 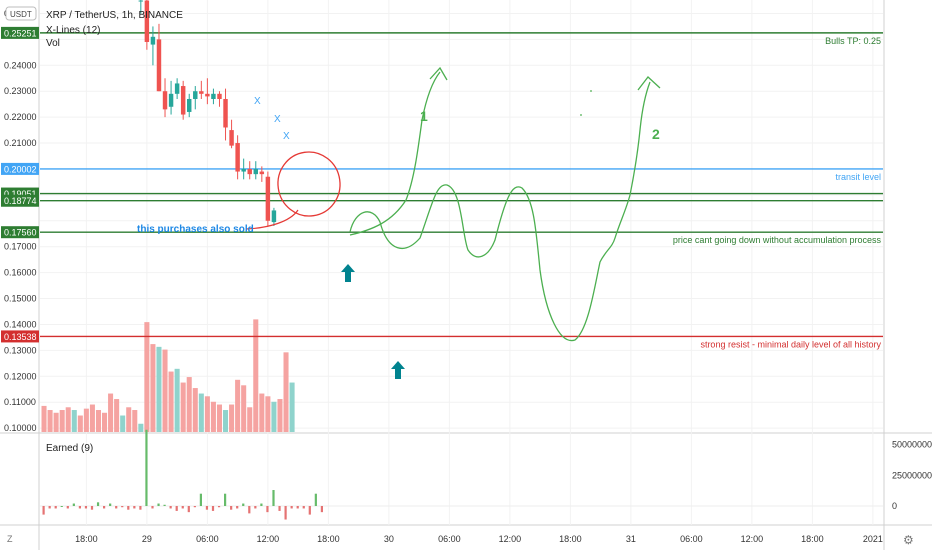 I want to click on timezone-button: Z, so click(x=10, y=539).